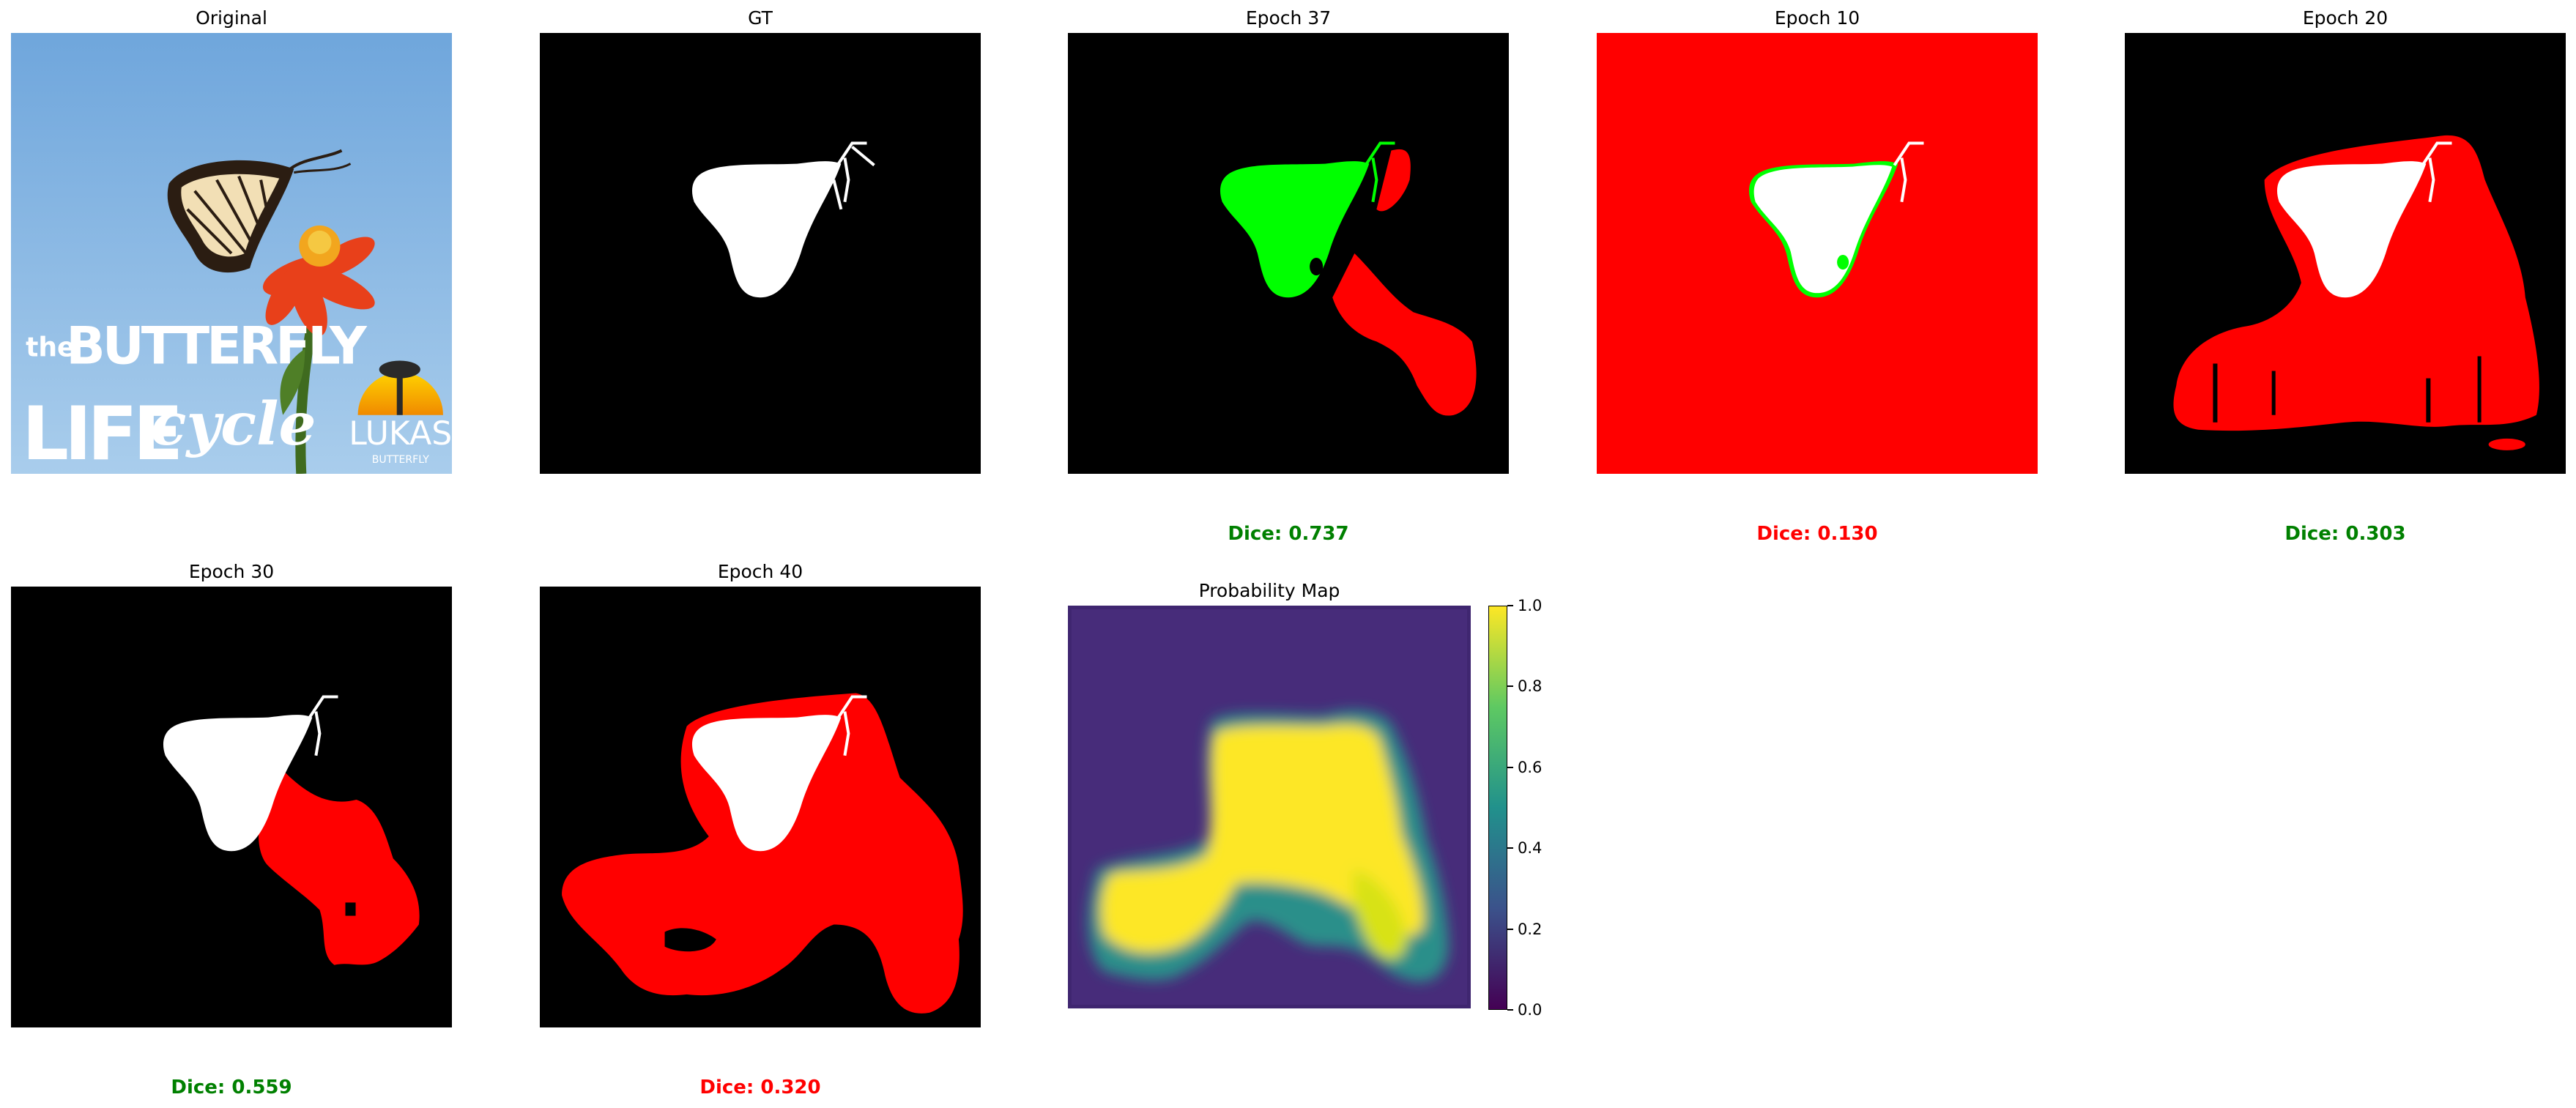 The height and width of the screenshot is (1108, 2576). I want to click on colorbar-tick-label: 0.4, so click(1530, 848).